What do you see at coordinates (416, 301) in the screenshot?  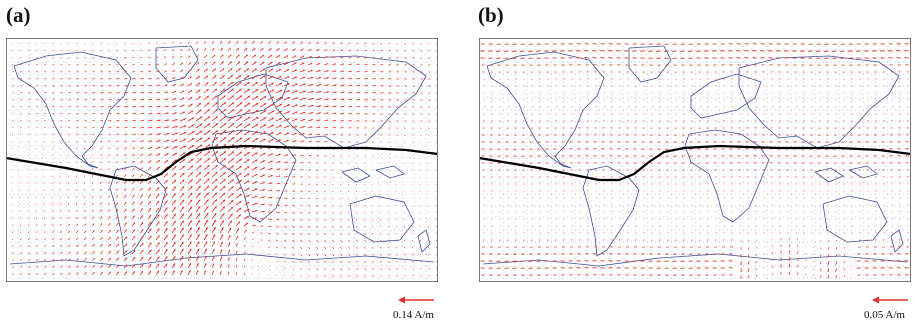 I see `panel-a-scale-arrow-icon` at bounding box center [416, 301].